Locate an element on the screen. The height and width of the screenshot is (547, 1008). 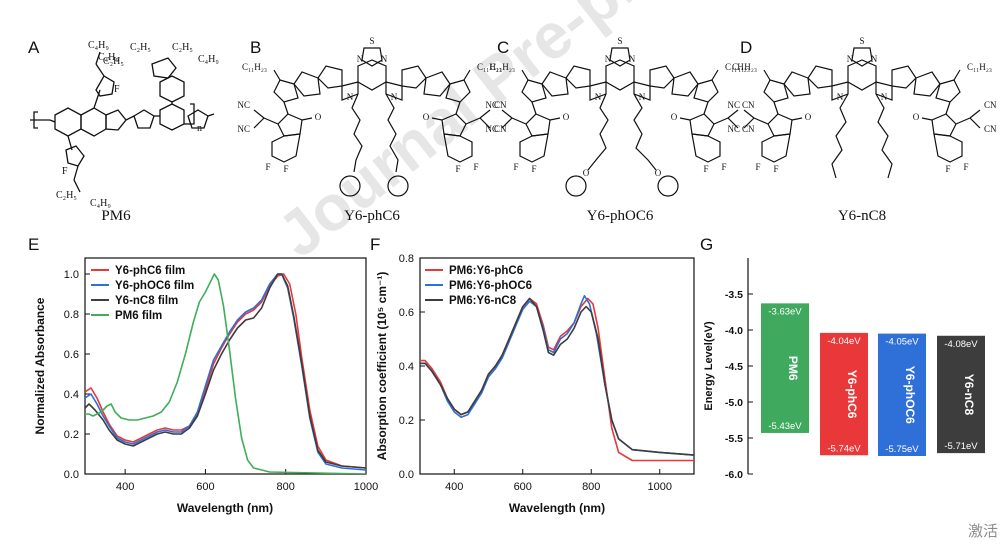
y6-d-n-label-1: N is located at coordinates (850, 59).